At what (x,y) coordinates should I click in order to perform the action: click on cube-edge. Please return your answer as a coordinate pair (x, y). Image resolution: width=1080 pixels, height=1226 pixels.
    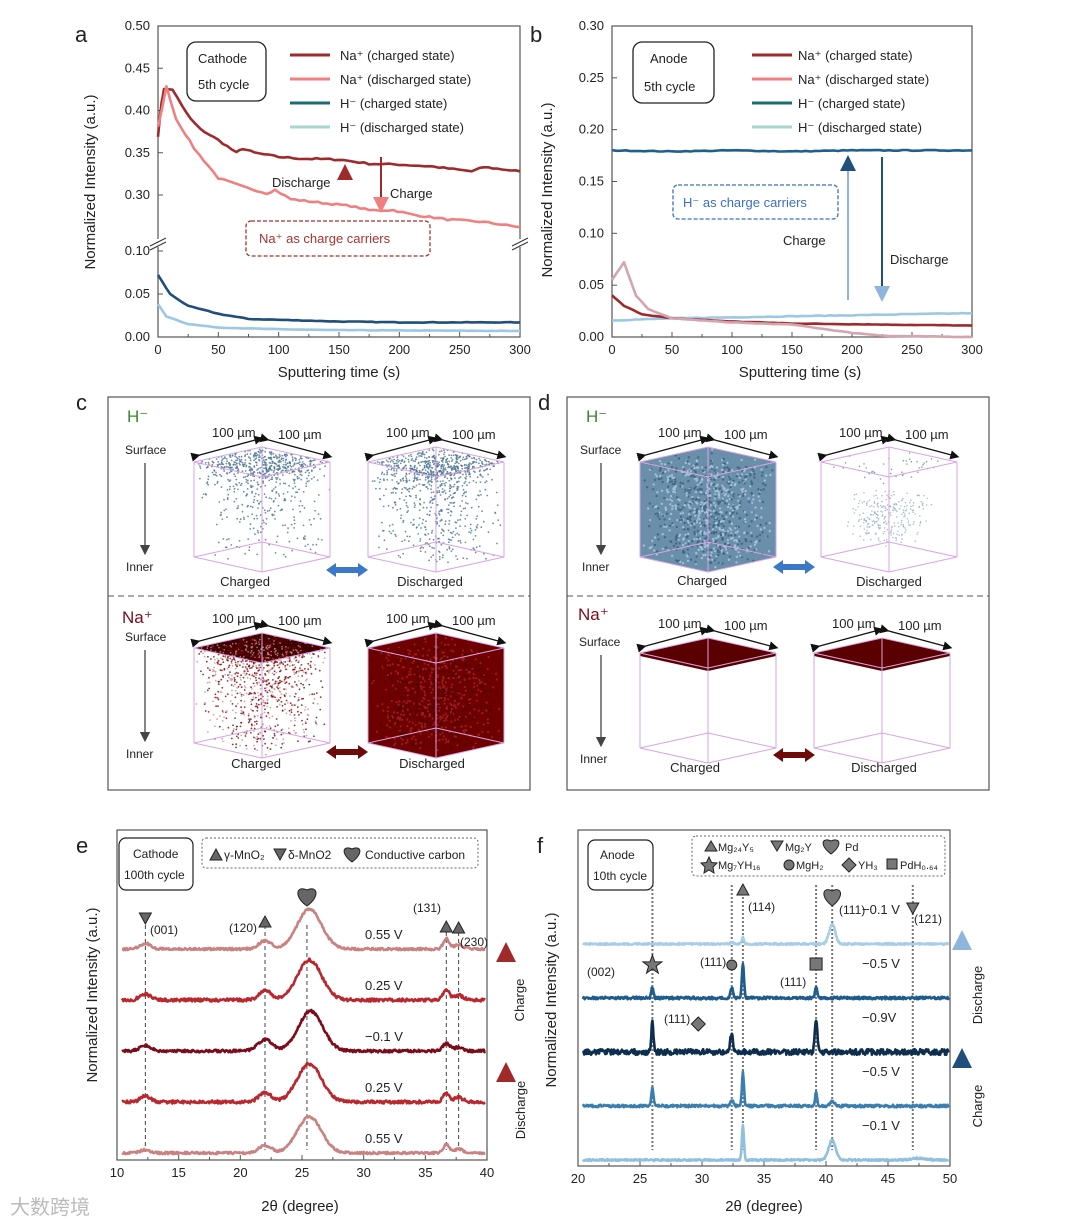
    Looking at the image, I should click on (228, 564).